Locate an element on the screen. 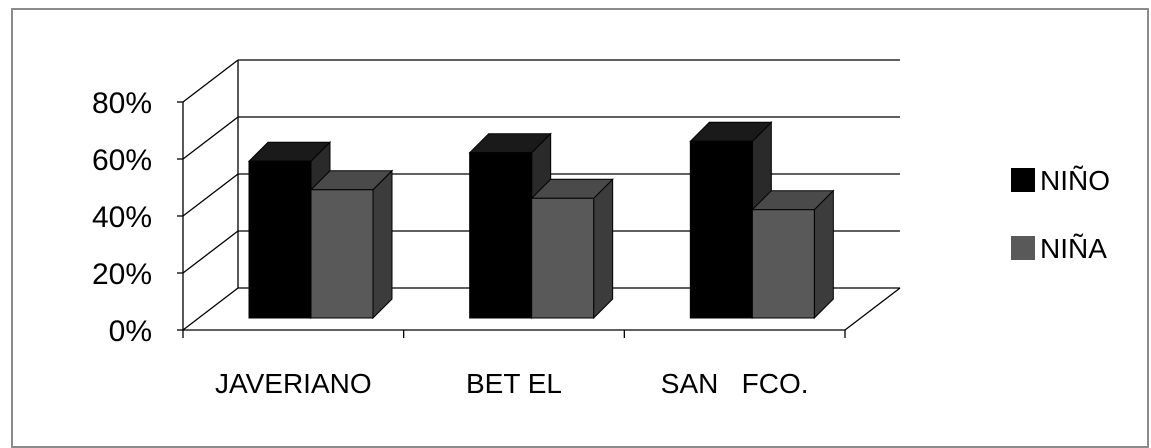 The width and height of the screenshot is (1151, 448). legend-item: NIÑA is located at coordinates (1059, 248).